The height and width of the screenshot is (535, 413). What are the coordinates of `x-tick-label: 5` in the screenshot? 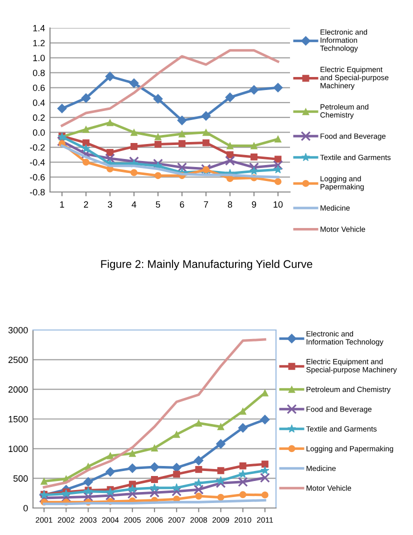 It's located at (158, 204).